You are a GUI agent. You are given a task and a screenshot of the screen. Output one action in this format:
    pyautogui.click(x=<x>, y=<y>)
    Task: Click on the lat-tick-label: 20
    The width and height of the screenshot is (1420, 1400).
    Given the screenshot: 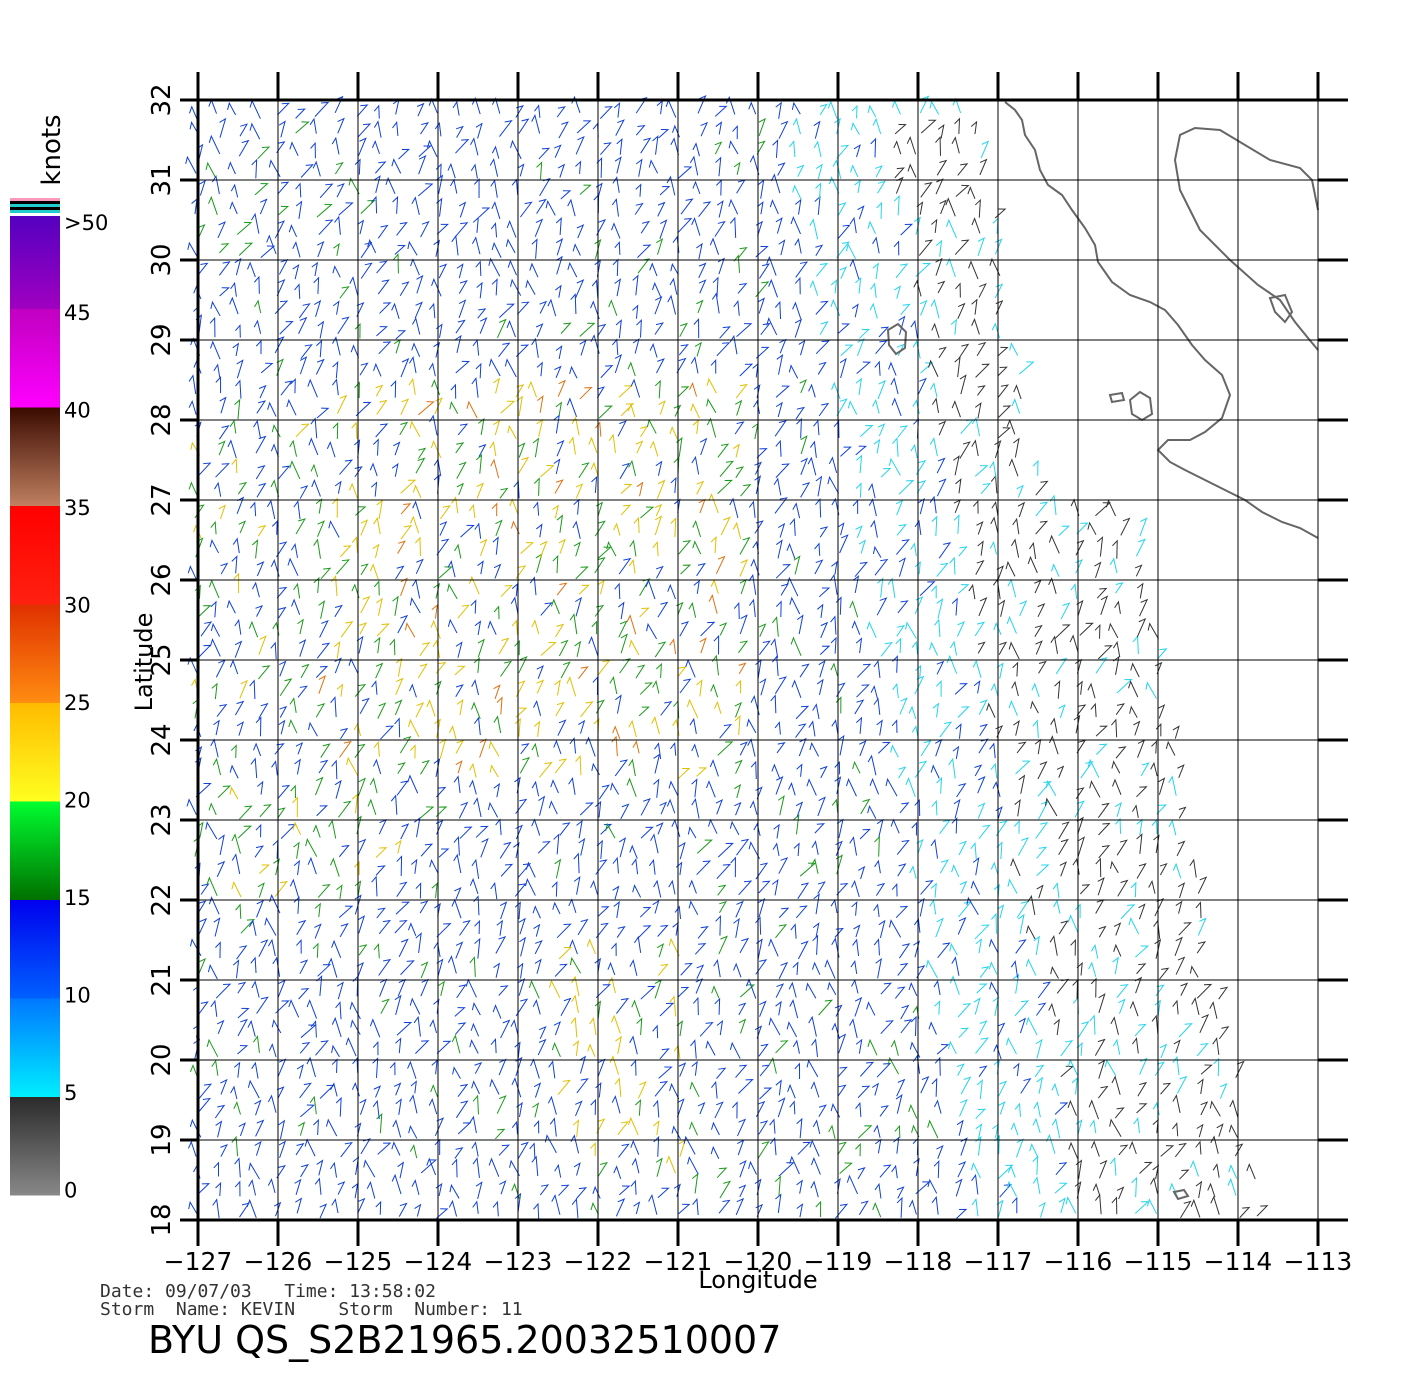 What is the action you would take?
    pyautogui.click(x=162, y=1059)
    